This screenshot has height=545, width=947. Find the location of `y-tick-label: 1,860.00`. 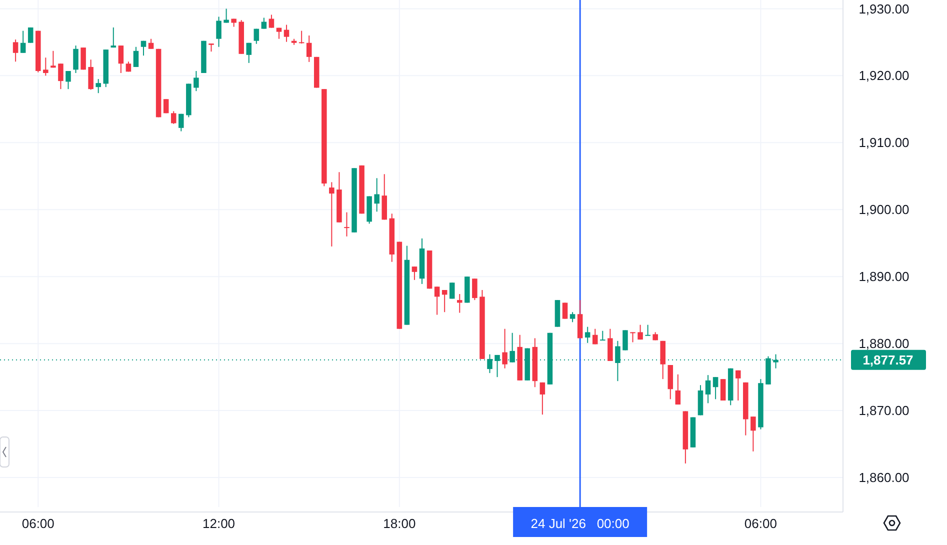

y-tick-label: 1,860.00 is located at coordinates (884, 478).